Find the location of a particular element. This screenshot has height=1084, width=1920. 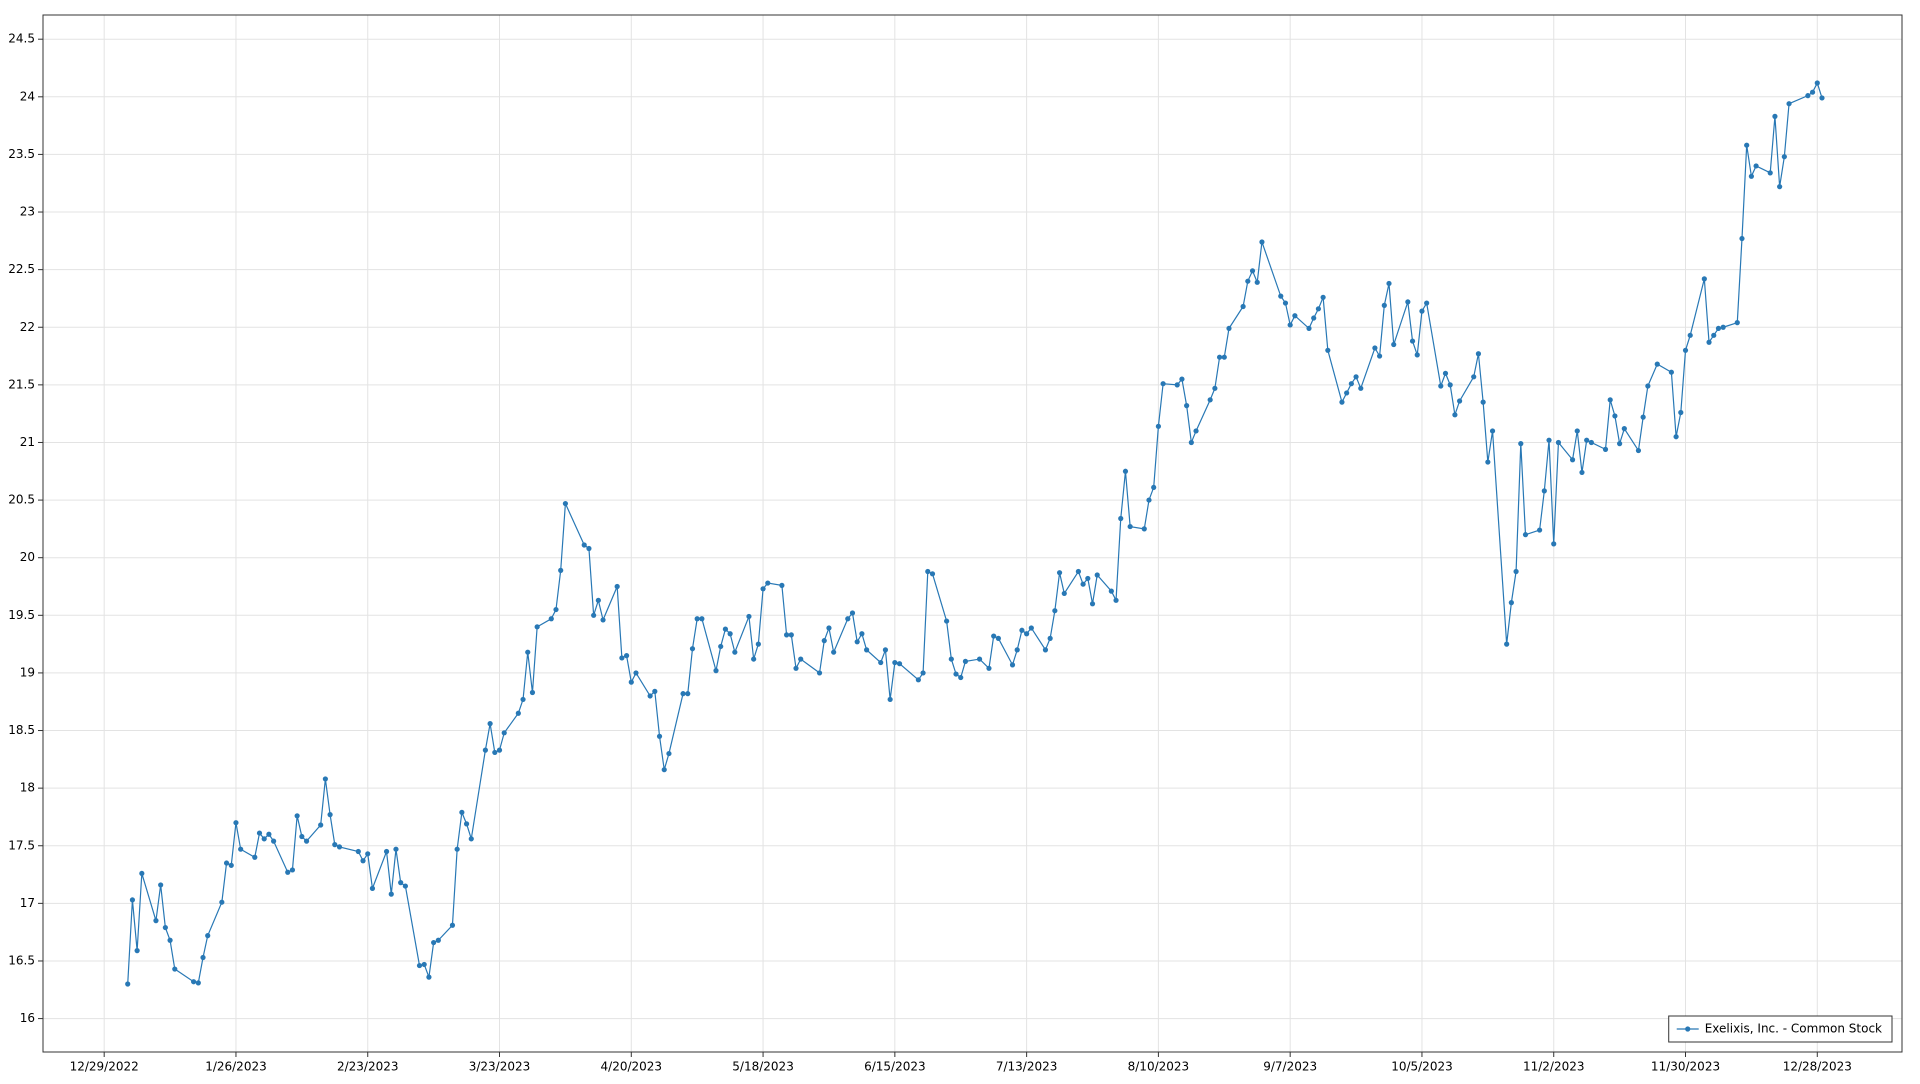

y-tick-label: 16 is located at coordinates (27, 1018).